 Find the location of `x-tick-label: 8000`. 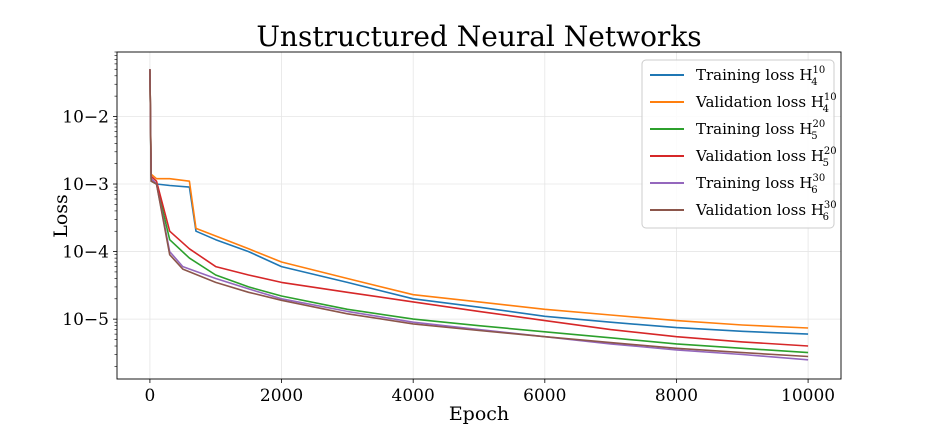

x-tick-label: 8000 is located at coordinates (676, 396).